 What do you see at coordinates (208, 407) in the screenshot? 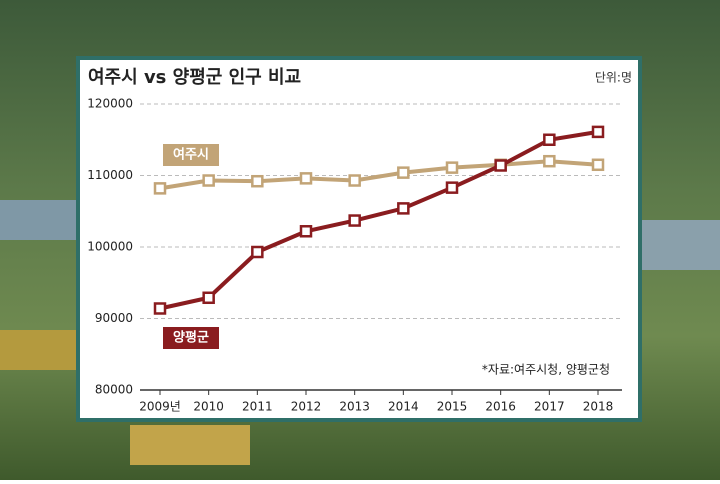
I see `x-tick-label: 2010` at bounding box center [208, 407].